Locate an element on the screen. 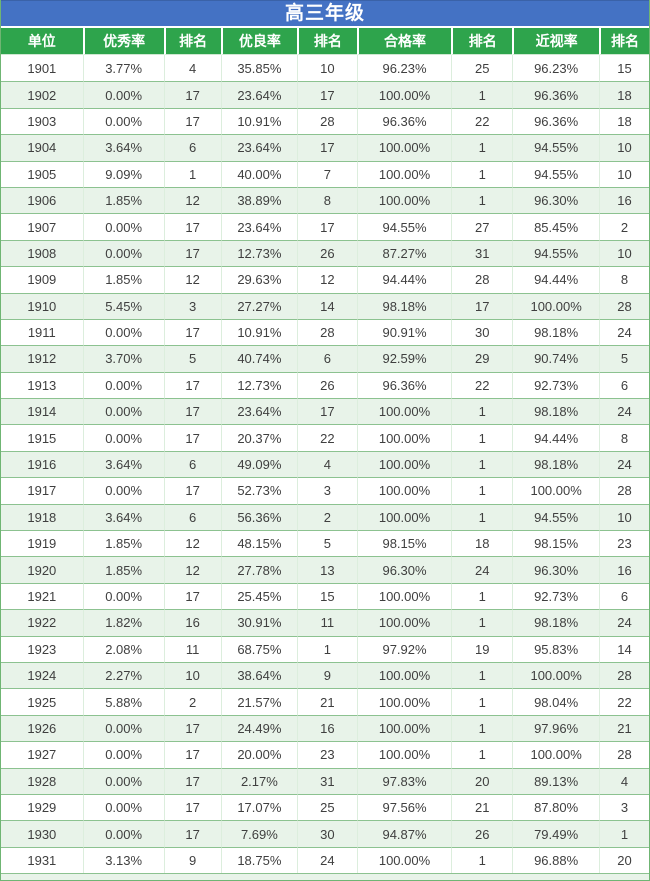 This screenshot has width=650, height=881. column-header-0: 单位 is located at coordinates (42, 41).